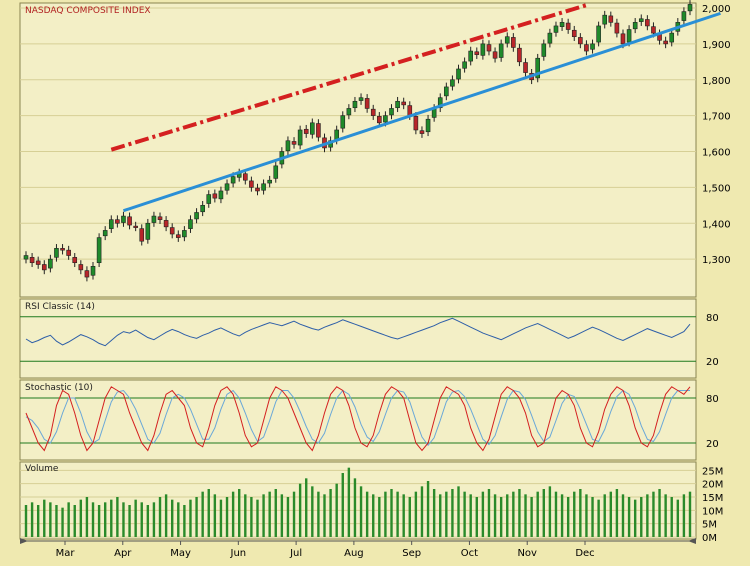  Describe the element at coordinates (716, 45) in the screenshot. I see `price-tick-label: 1,900` at that location.